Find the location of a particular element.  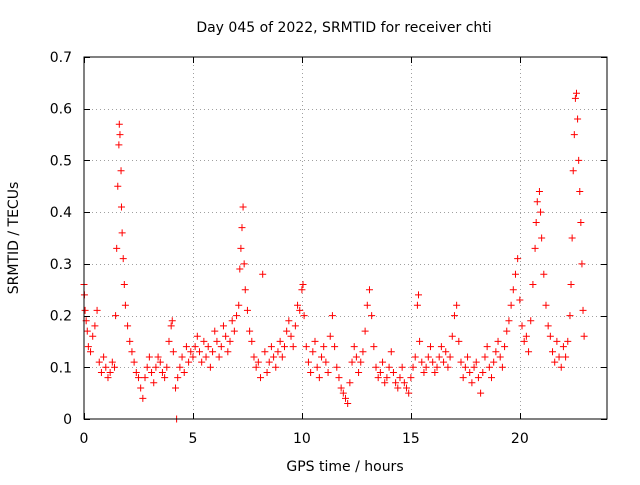

x-tick-label: 20 is located at coordinates (520, 439).